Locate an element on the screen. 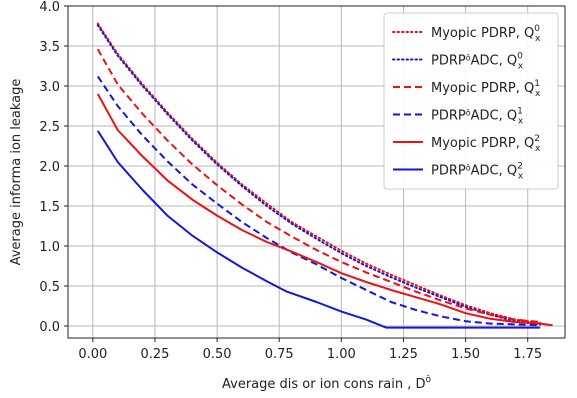 This screenshot has width=577, height=398. legend-label: PDRPôADC, Q2 x is located at coordinates (477, 172).